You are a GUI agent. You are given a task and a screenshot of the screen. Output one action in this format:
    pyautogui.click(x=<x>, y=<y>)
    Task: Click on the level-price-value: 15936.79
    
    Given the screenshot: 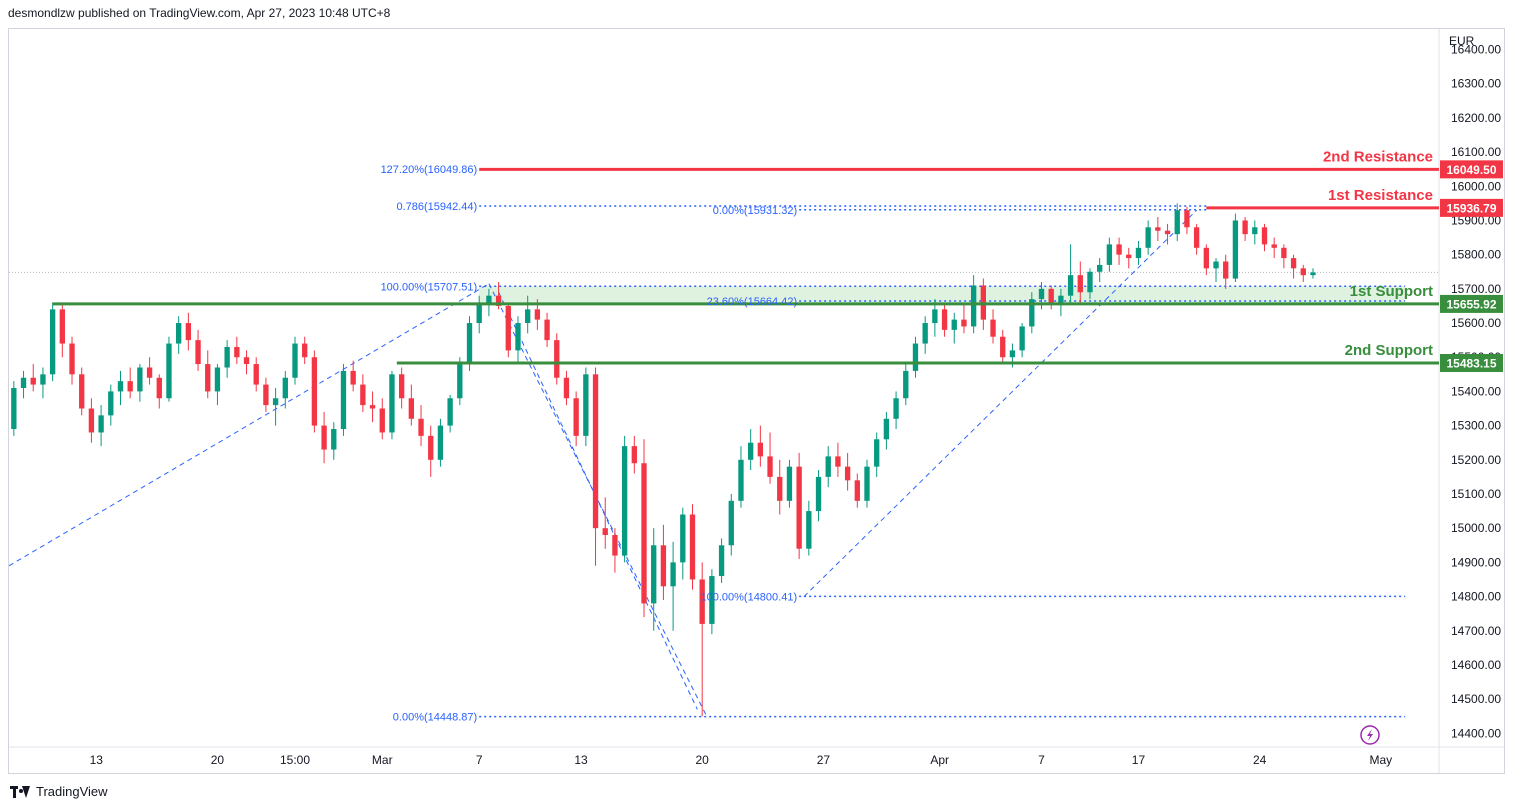 What is the action you would take?
    pyautogui.click(x=1471, y=208)
    